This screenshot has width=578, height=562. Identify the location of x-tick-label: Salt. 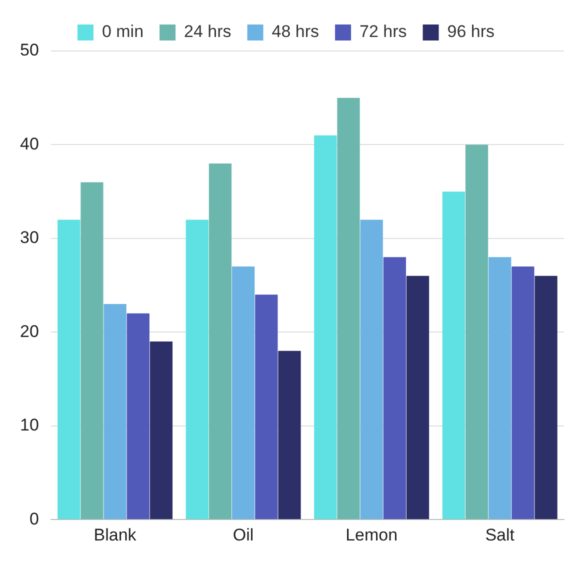
(500, 534).